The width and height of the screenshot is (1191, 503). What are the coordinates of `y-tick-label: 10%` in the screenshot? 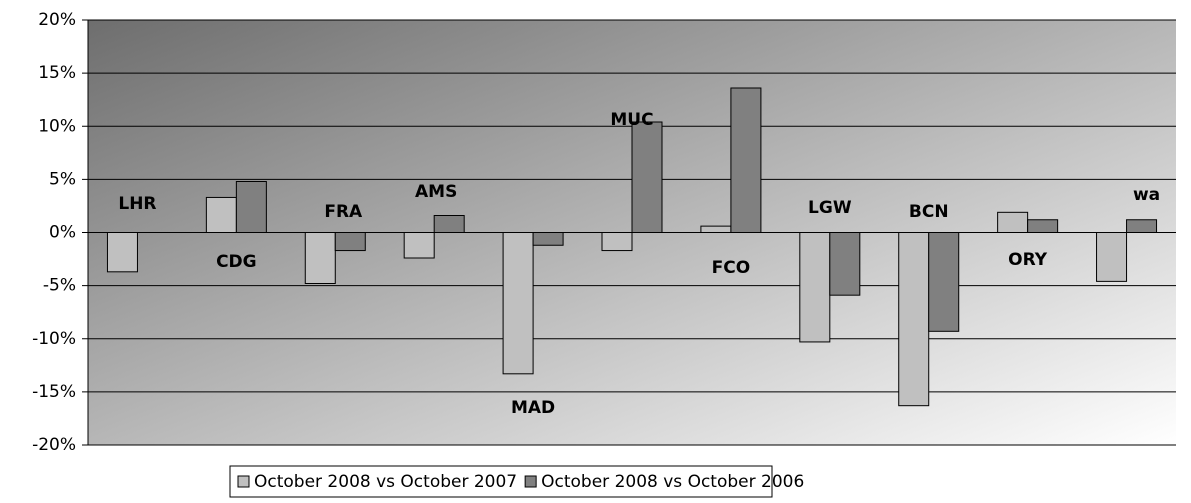 It's located at (57, 126).